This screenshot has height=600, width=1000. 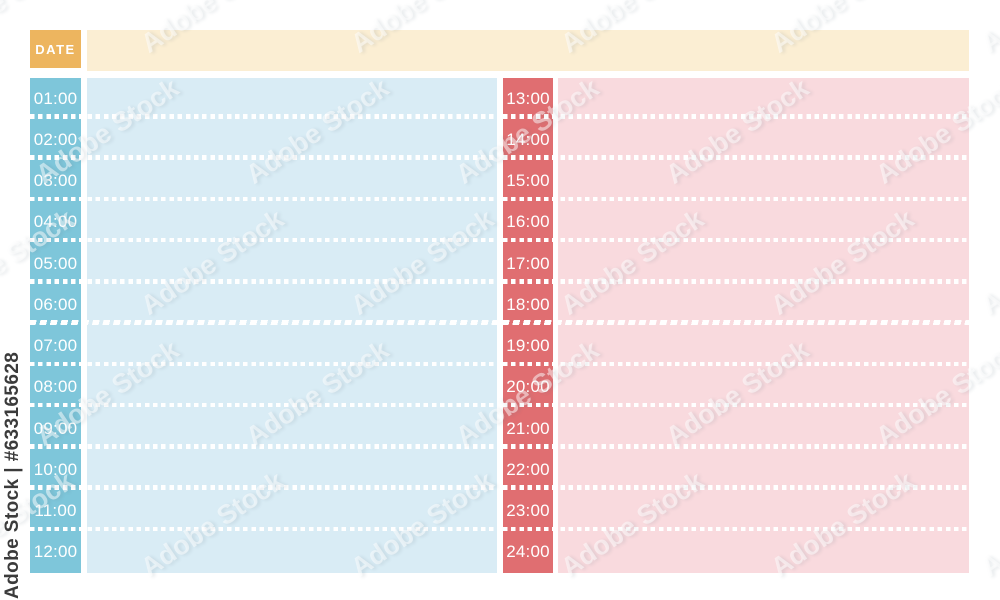 I want to click on hour-cell-13:00: 13:00, so click(x=528, y=98).